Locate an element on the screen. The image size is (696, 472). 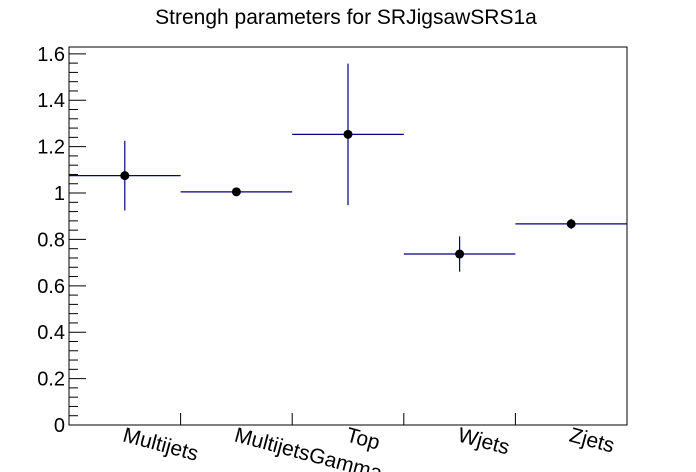
y-tick-label: 0.8 is located at coordinates (51, 240).